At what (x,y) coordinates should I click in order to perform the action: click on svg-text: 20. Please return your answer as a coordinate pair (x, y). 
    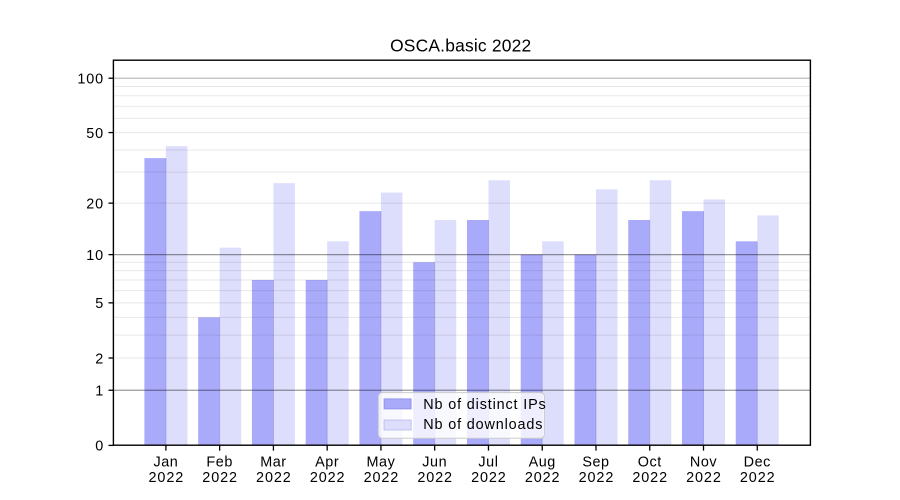
    Looking at the image, I should click on (95, 204).